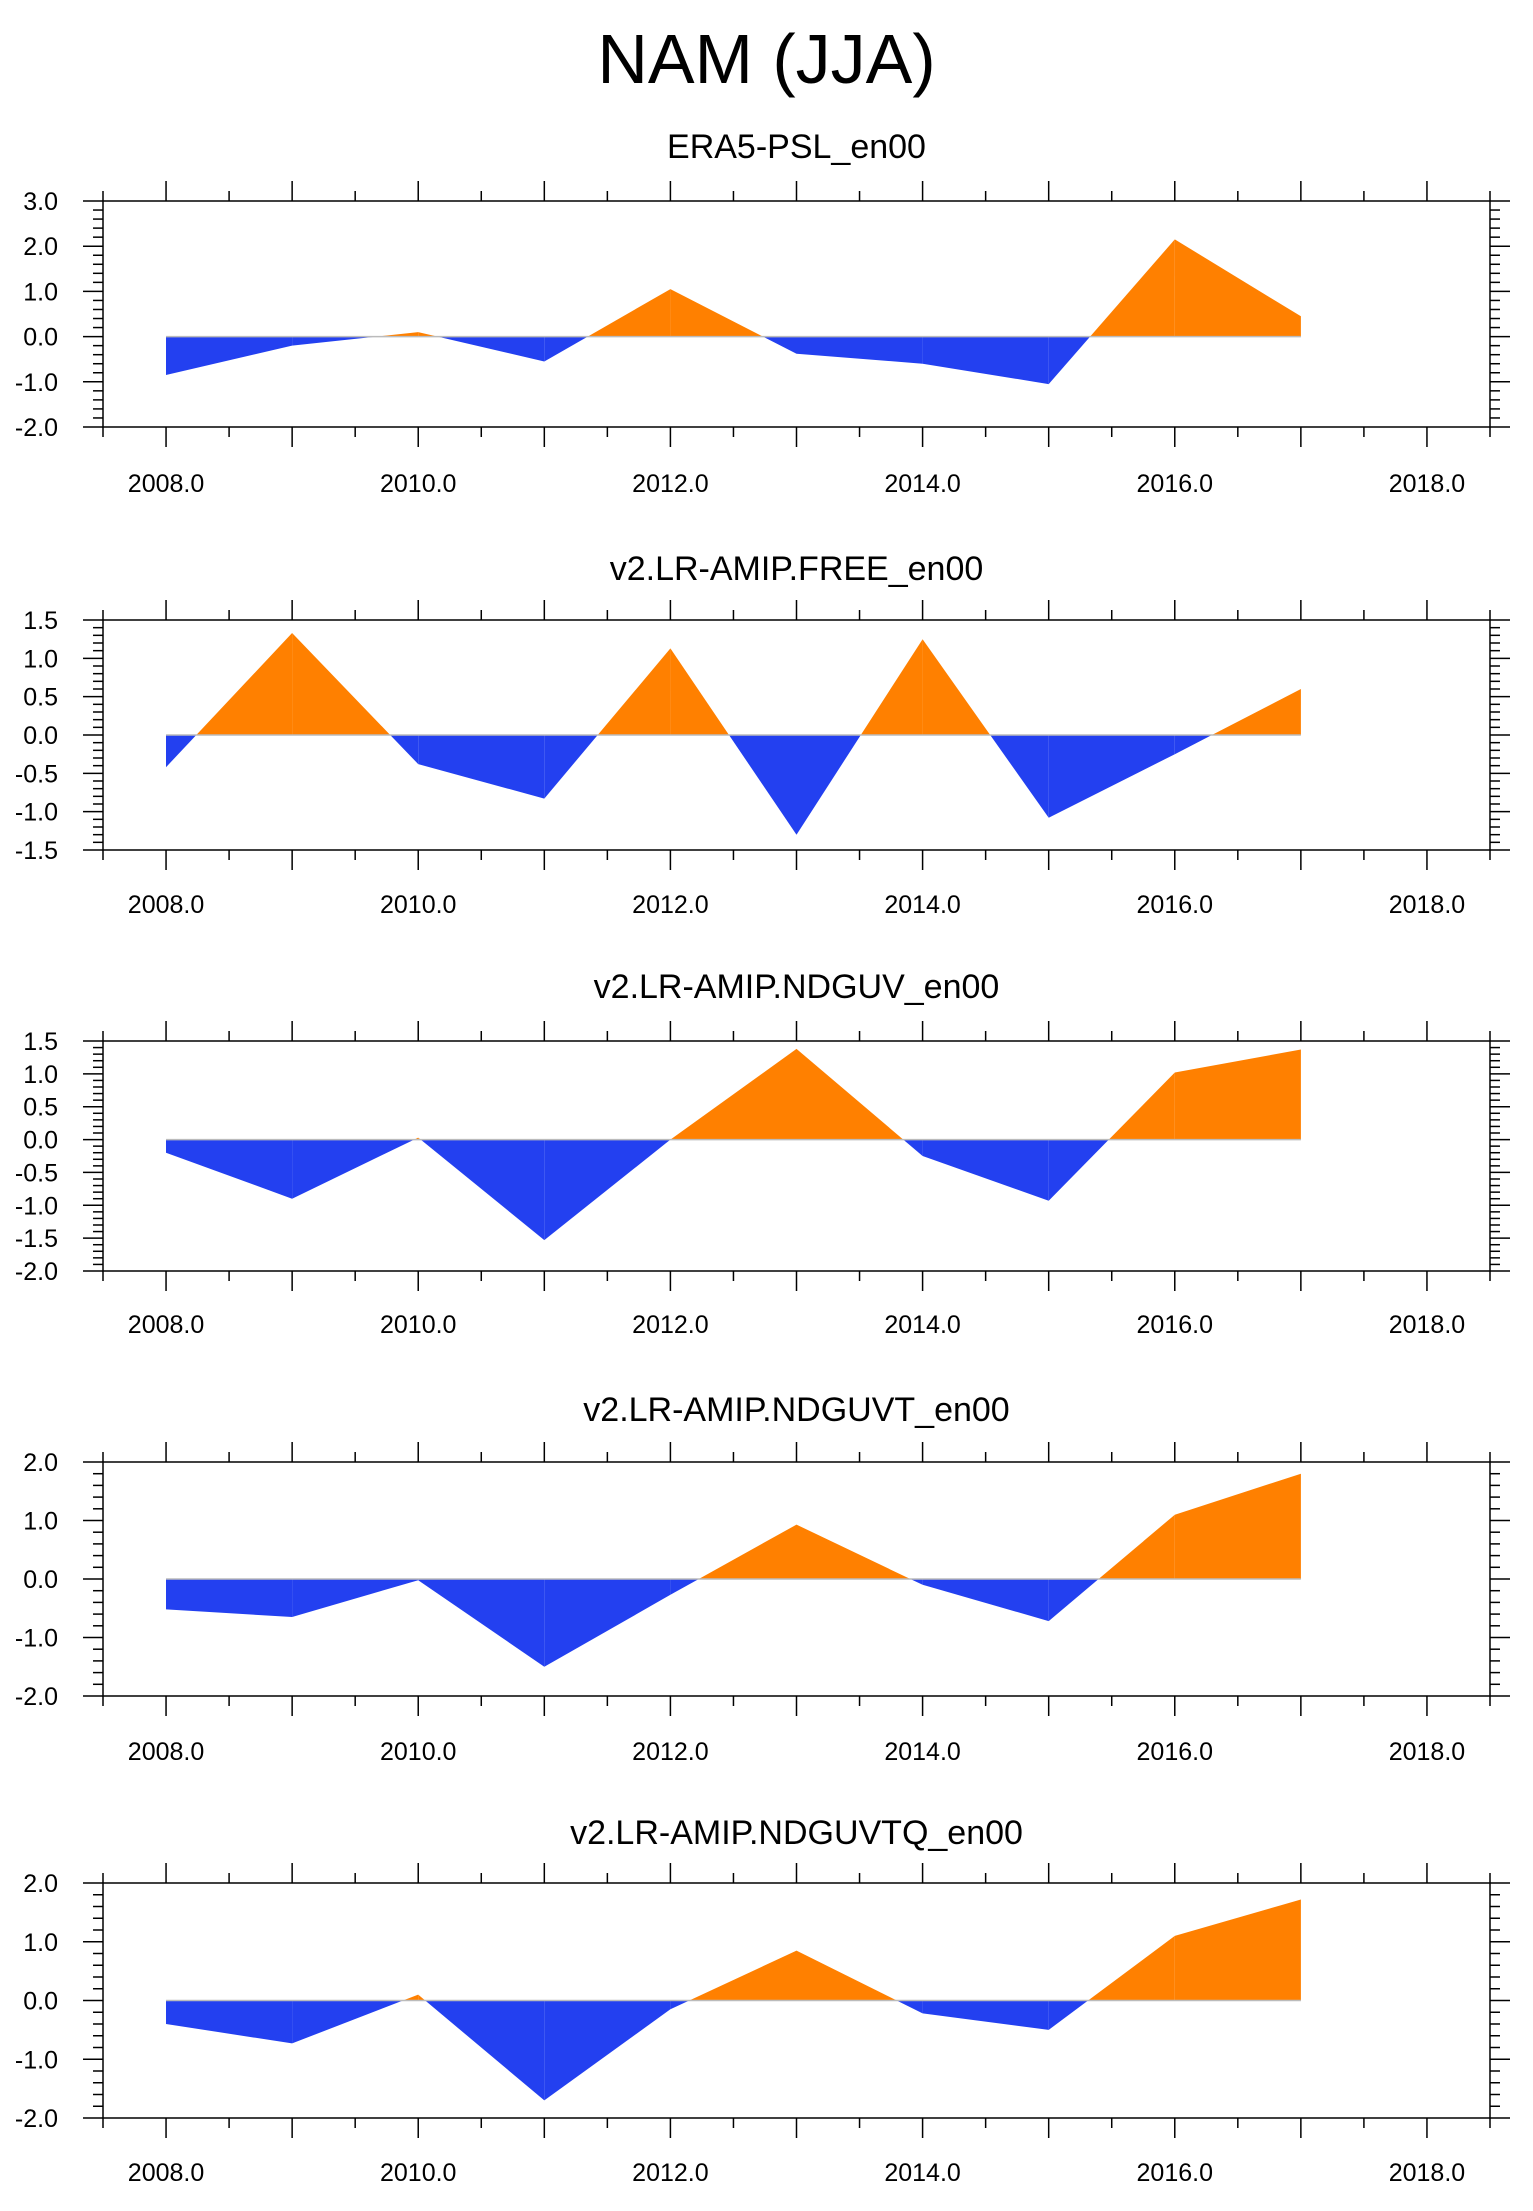 The width and height of the screenshot is (1533, 2211). What do you see at coordinates (40, 1108) in the screenshot?
I see `y-tick-label: 0.5` at bounding box center [40, 1108].